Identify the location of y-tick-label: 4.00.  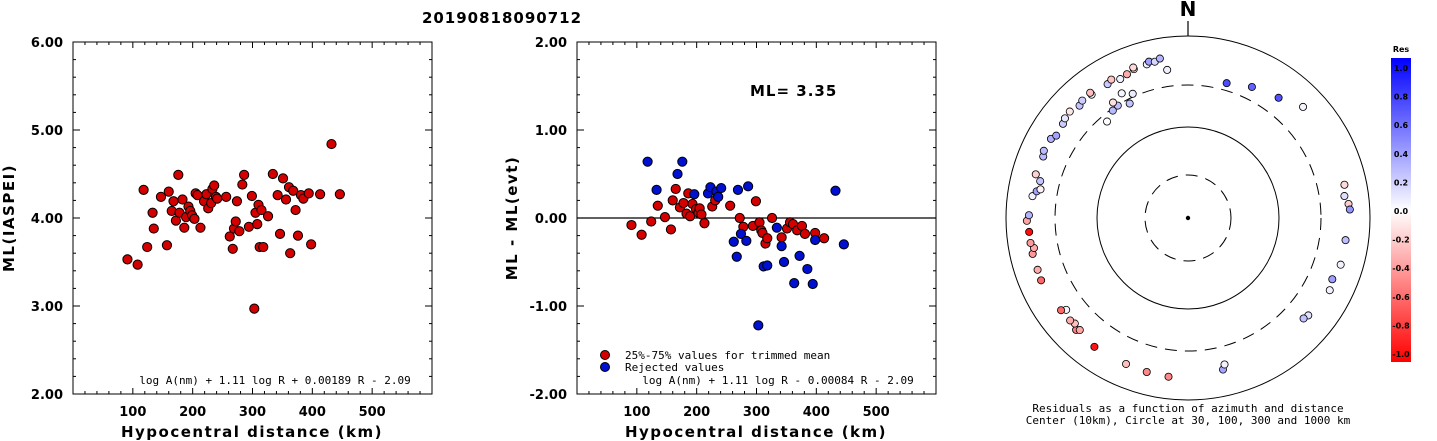
(47, 219).